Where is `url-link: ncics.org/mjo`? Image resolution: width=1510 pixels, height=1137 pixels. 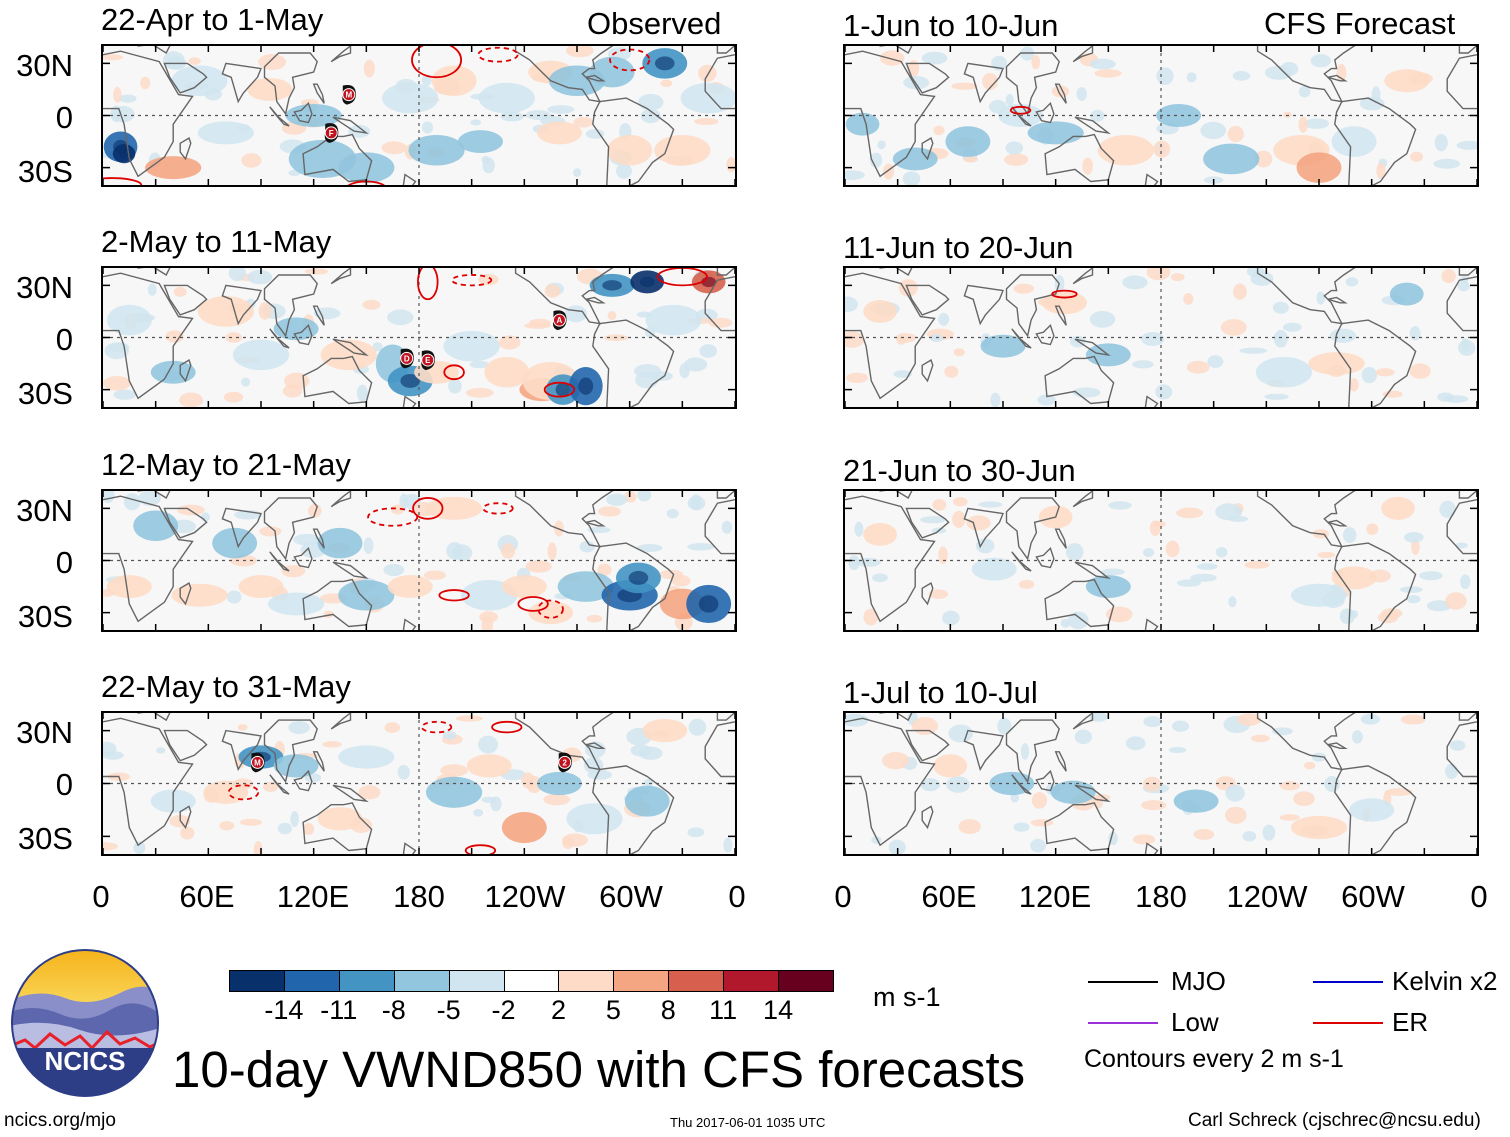
url-link: ncics.org/mjo is located at coordinates (60, 1120).